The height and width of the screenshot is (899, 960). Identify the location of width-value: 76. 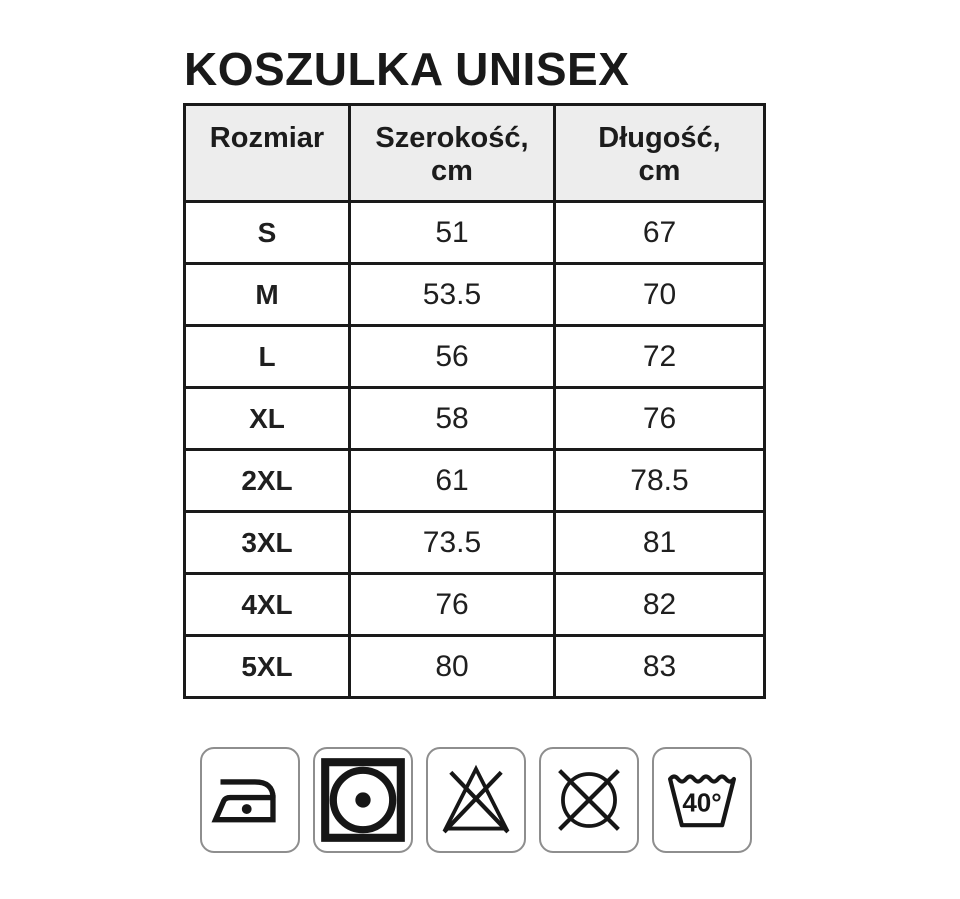
(452, 604).